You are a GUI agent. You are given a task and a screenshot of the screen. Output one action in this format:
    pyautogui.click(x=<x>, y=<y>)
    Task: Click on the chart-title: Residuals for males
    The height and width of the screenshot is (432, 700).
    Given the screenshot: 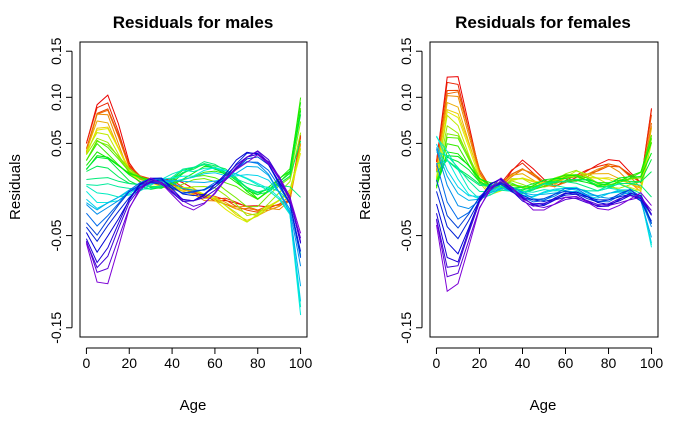 What is the action you would take?
    pyautogui.click(x=193, y=22)
    